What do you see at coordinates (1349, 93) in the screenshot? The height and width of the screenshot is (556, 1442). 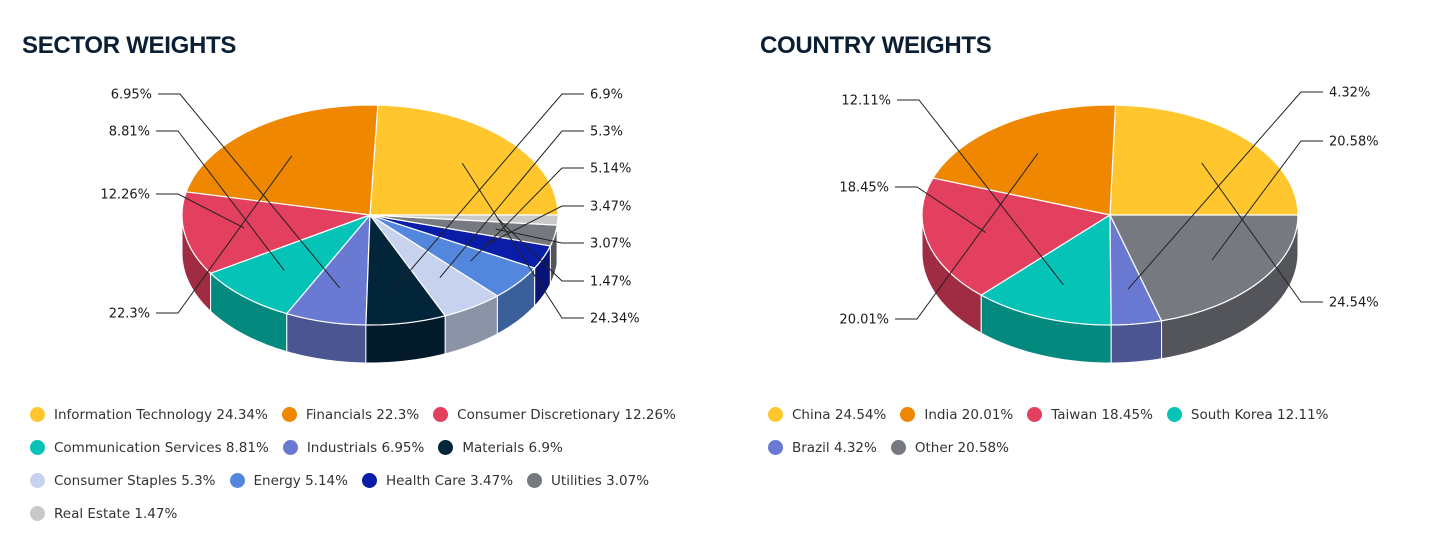 I see `data-label-brazil: 4.32%` at bounding box center [1349, 93].